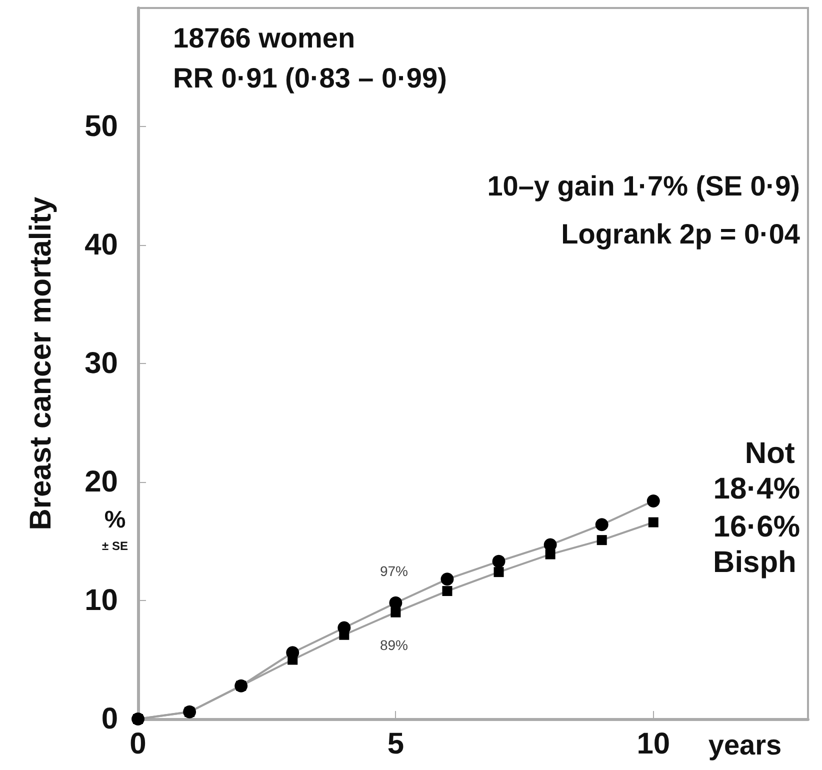 This screenshot has width=822, height=770. Describe the element at coordinates (394, 571) in the screenshot. I see `annotation: 97%` at that location.